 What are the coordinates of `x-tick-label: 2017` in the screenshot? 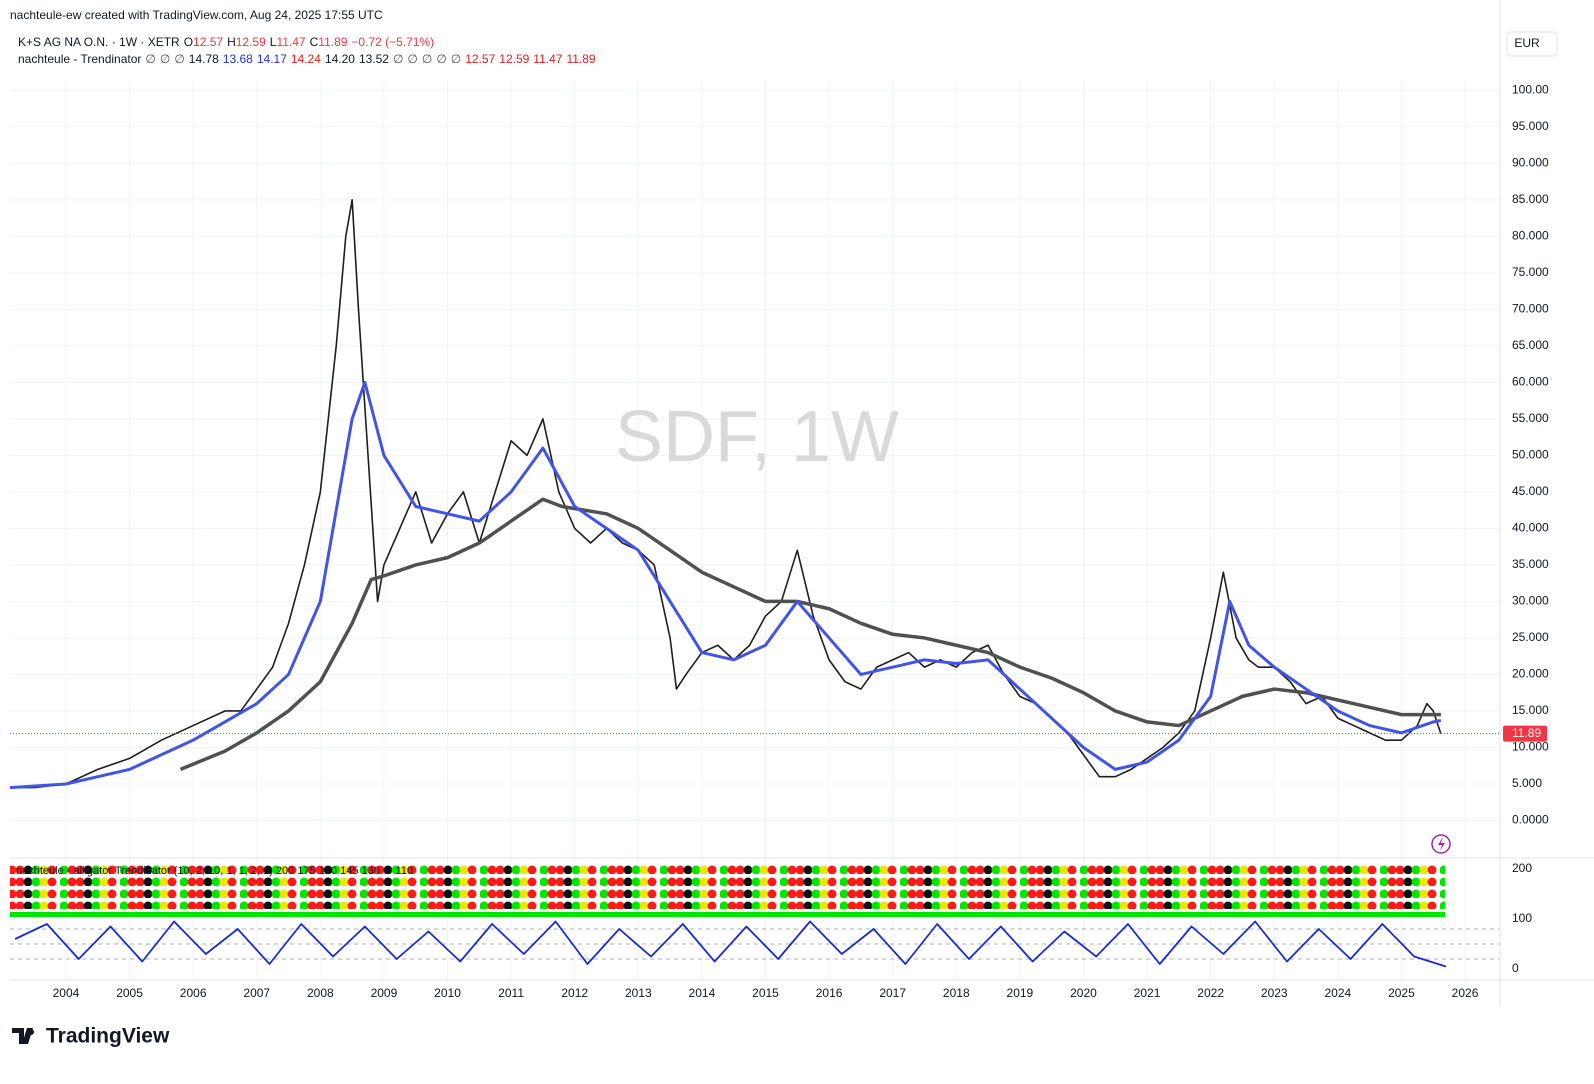 It's located at (892, 993).